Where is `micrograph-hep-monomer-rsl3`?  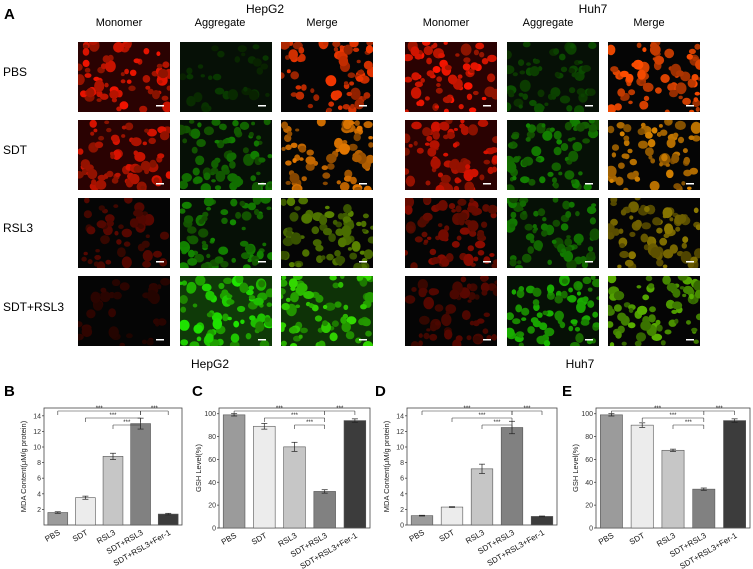 micrograph-hep-monomer-rsl3 is located at coordinates (124, 233).